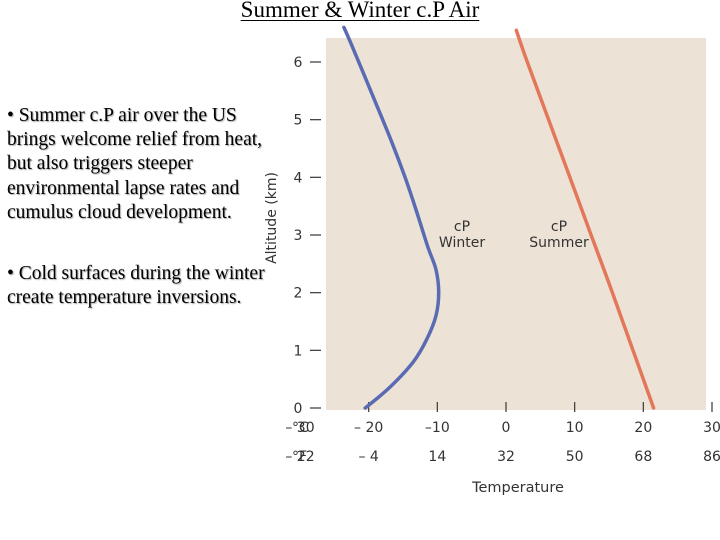 The image size is (720, 540). Describe the element at coordinates (368, 428) in the screenshot. I see `x-tick-label-c-1: – 20` at that location.